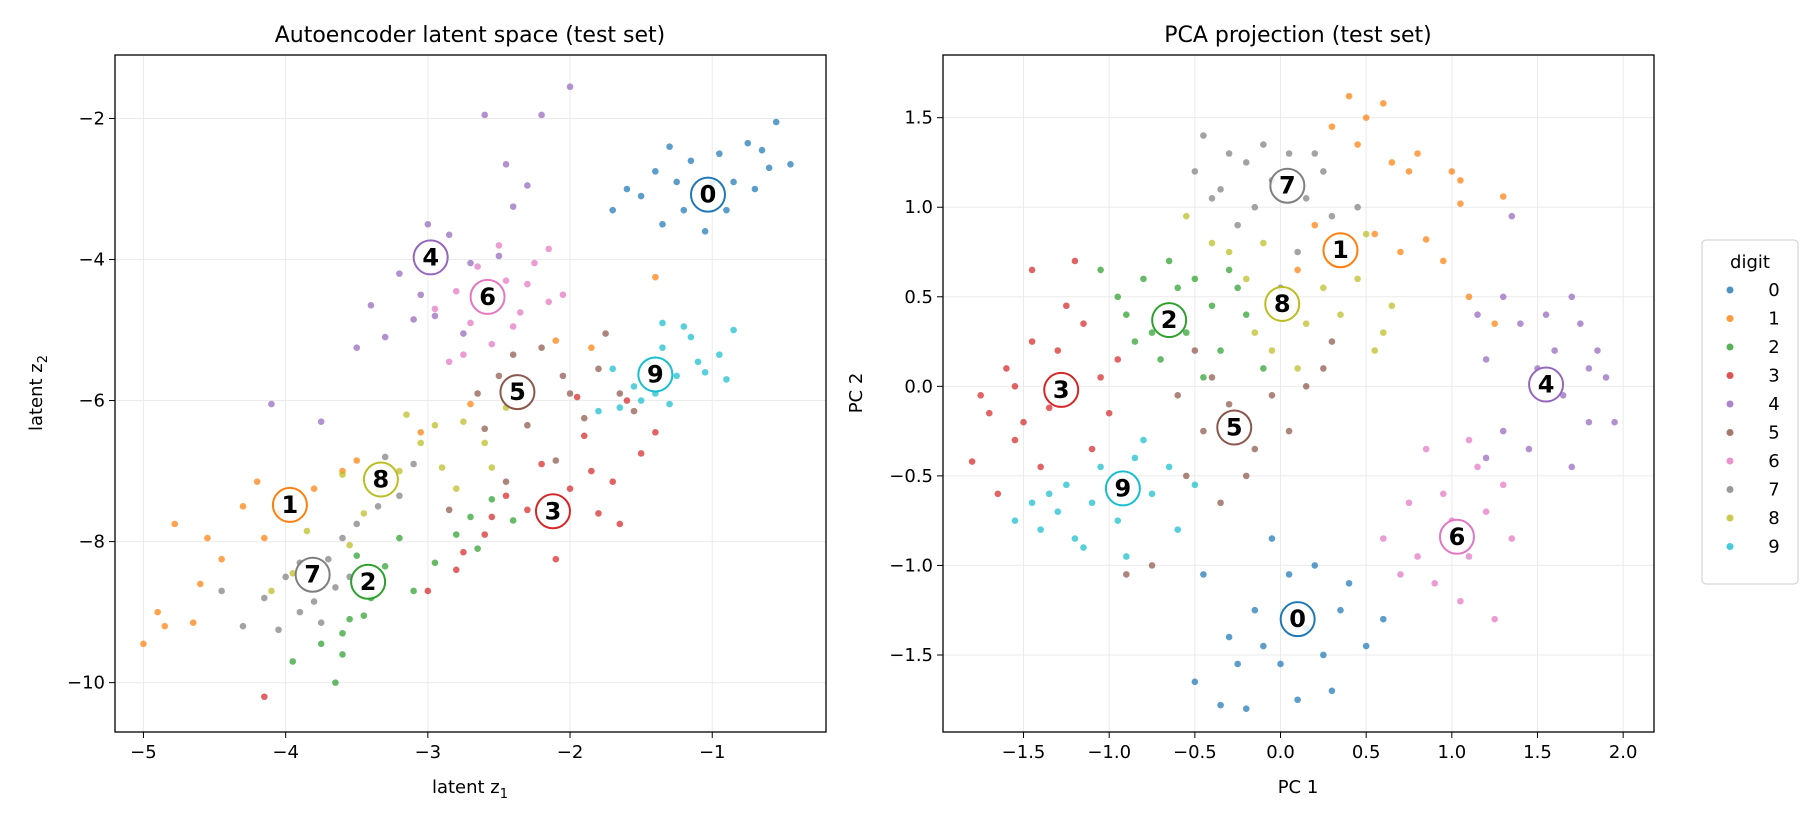 The height and width of the screenshot is (825, 1800). What do you see at coordinates (91, 401) in the screenshot?
I see `y-tick-label: −6` at bounding box center [91, 401].